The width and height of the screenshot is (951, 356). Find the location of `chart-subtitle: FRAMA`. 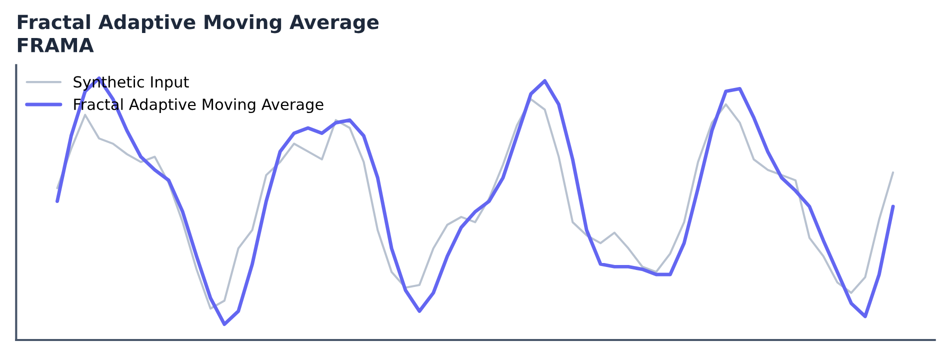

chart-subtitle: FRAMA is located at coordinates (56, 45).